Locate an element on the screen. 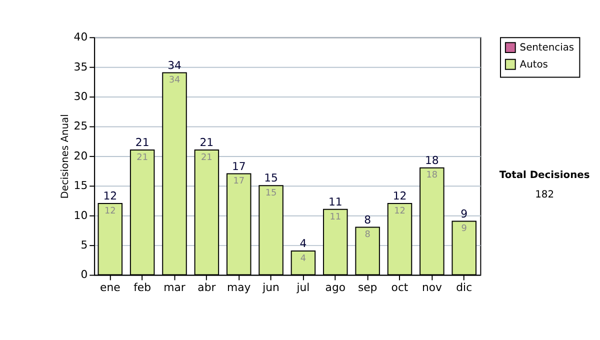 This screenshot has height=340, width=600. total-label: 11 is located at coordinates (335, 201).